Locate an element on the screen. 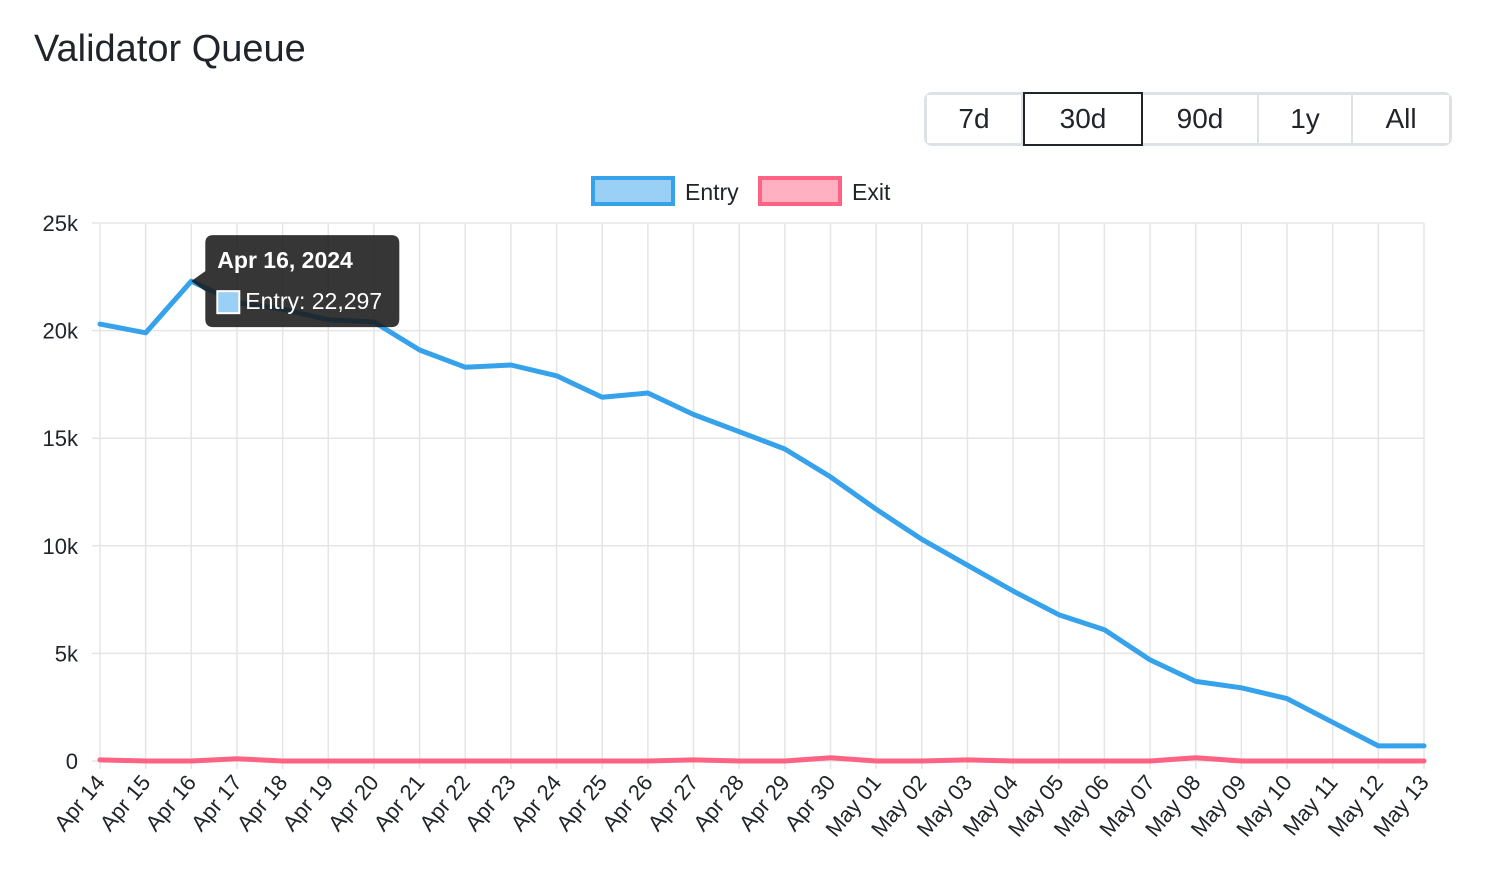 The height and width of the screenshot is (888, 1498). tooltip-entry-swatch is located at coordinates (228, 302).